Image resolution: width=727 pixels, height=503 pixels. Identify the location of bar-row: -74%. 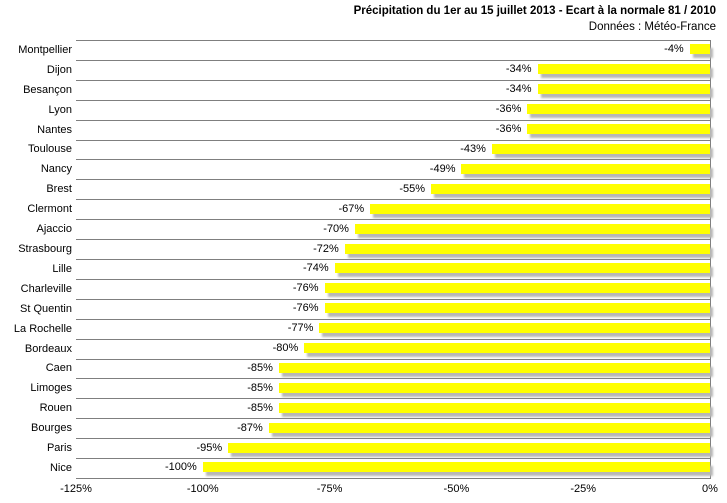
(393, 270).